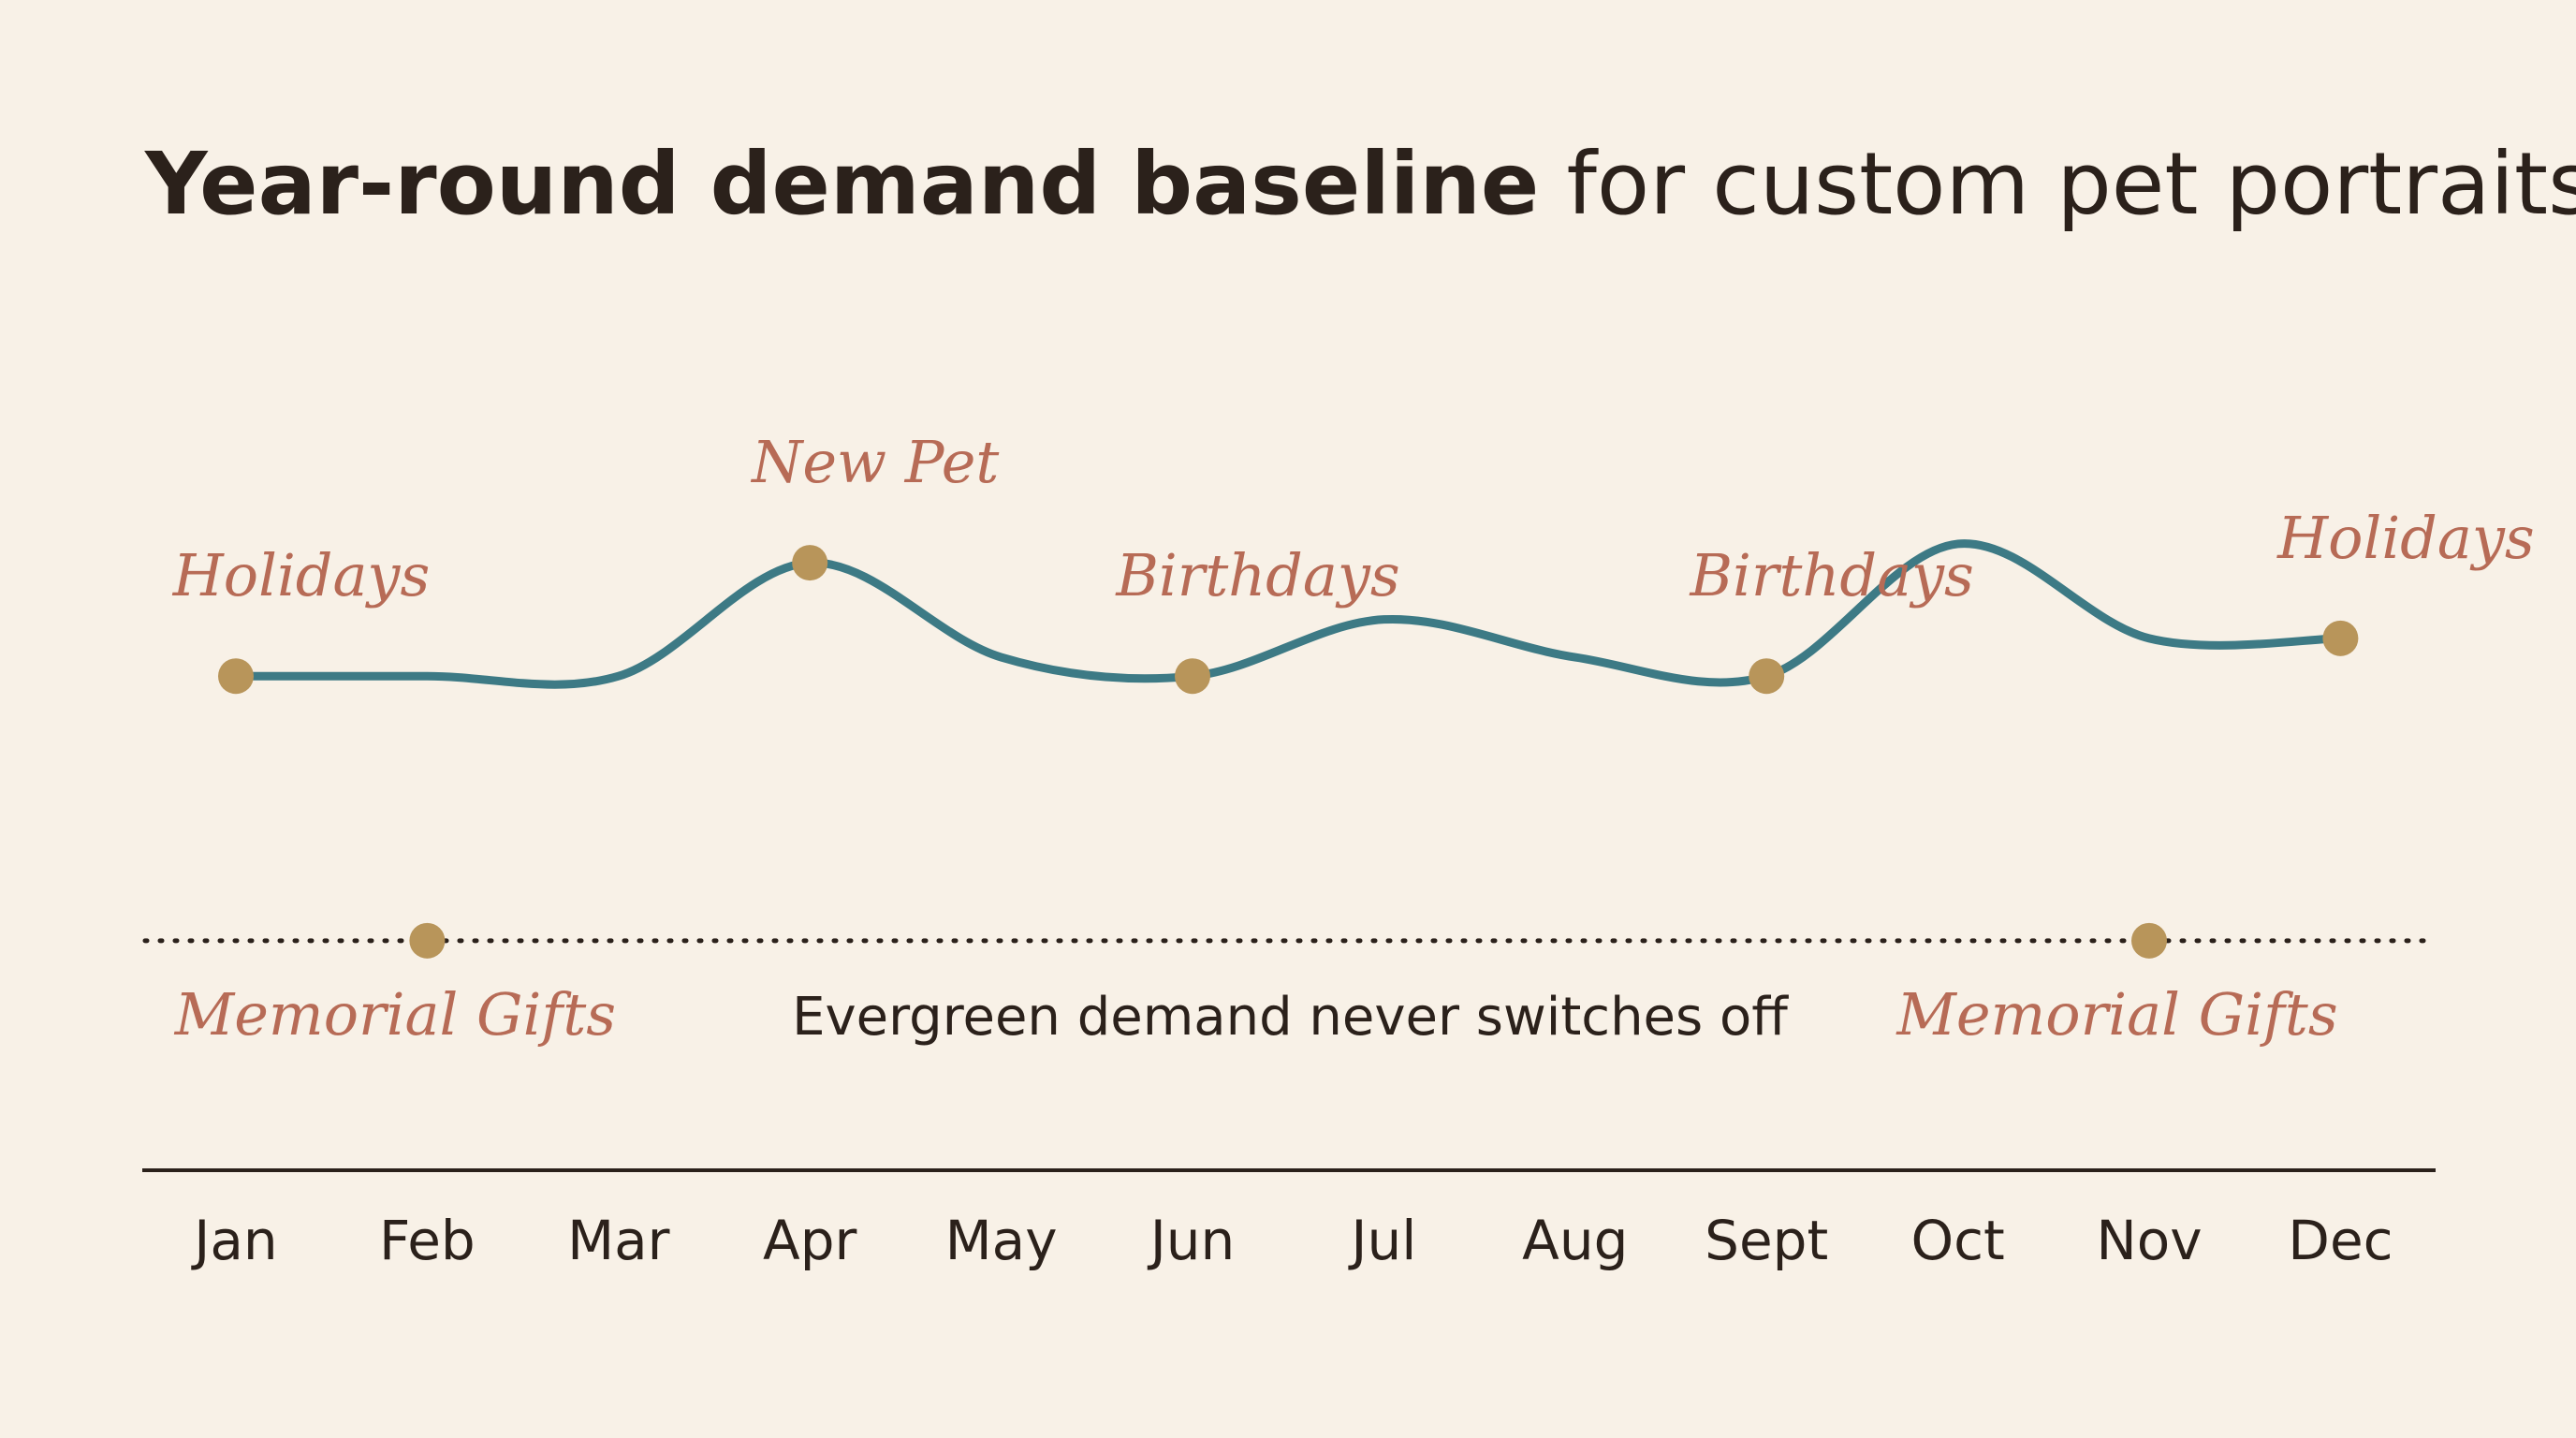 This screenshot has width=2576, height=1438. Describe the element at coordinates (875, 462) in the screenshot. I see `event-label-1: New Pet` at that location.